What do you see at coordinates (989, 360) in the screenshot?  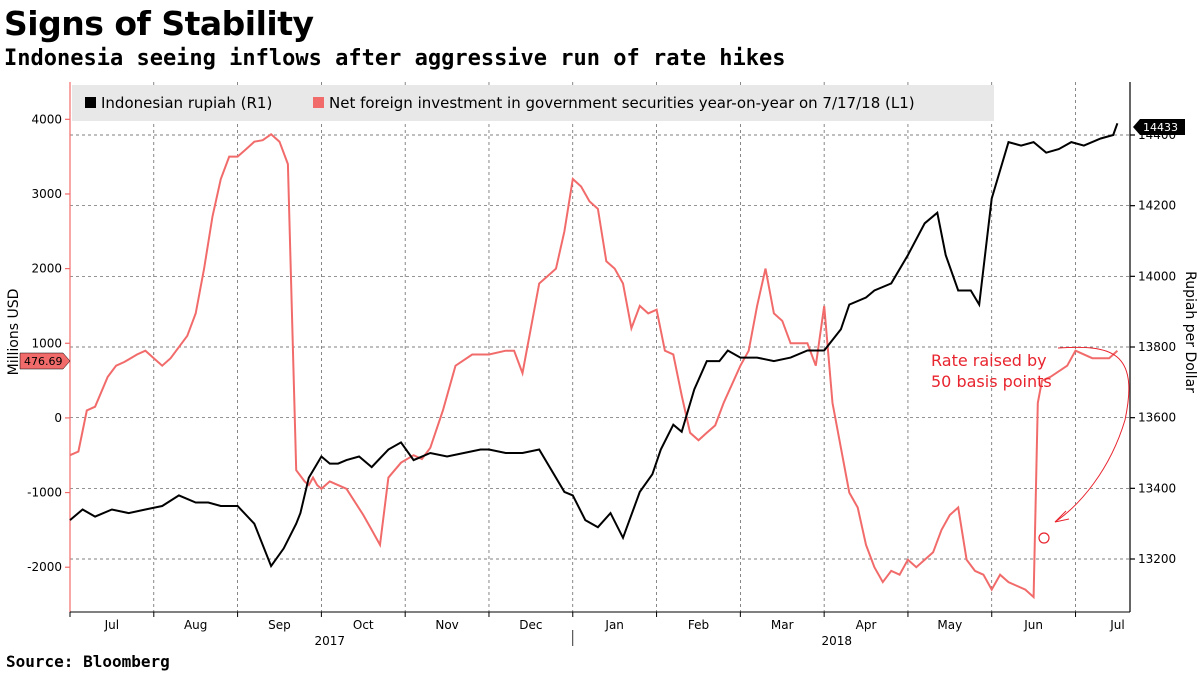 I see `svg-text: Rate raised by` at bounding box center [989, 360].